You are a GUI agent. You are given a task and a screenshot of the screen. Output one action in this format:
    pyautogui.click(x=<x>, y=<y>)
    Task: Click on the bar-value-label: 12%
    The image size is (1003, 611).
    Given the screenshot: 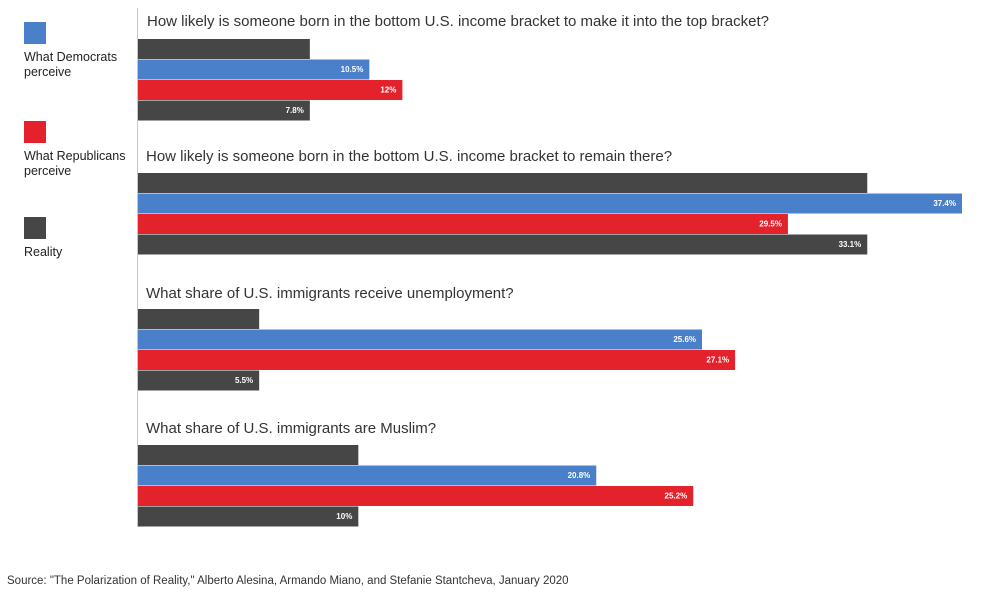 What is the action you would take?
    pyautogui.click(x=388, y=89)
    